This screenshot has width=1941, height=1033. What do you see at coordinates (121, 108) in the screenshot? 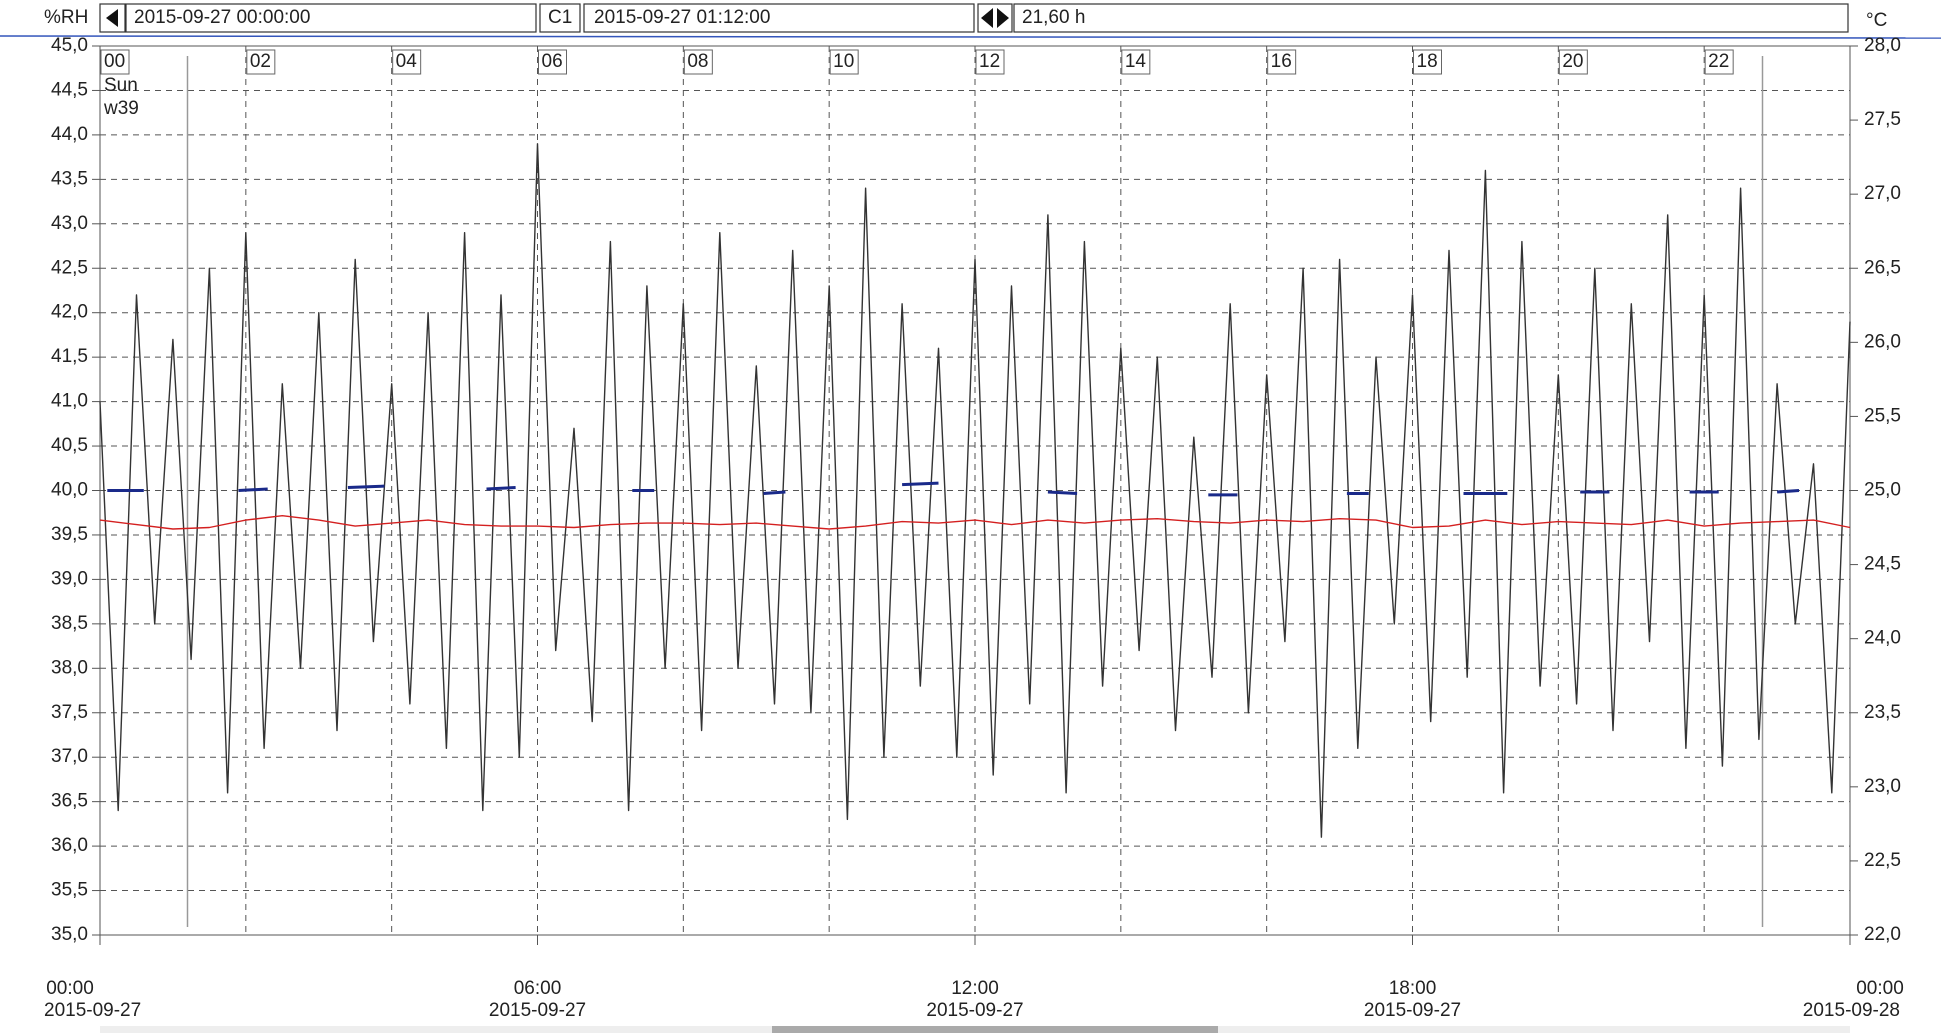
I see `week-label: w39` at bounding box center [121, 108].